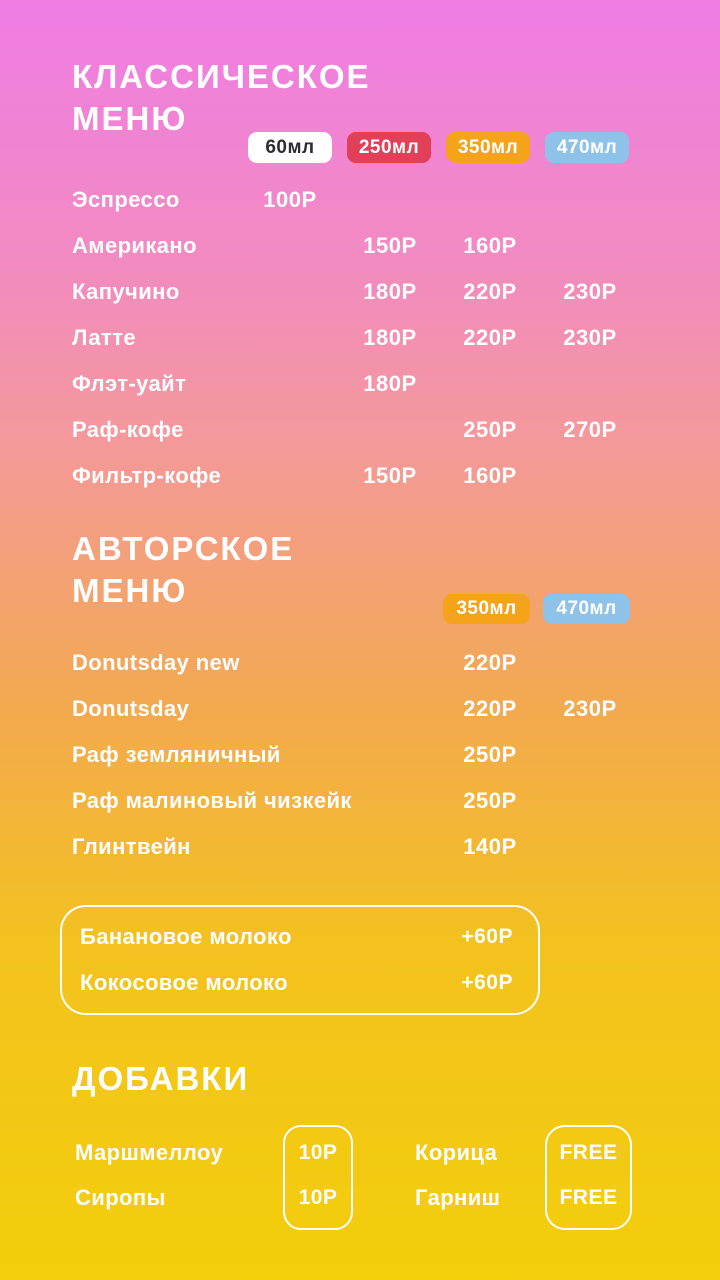  I want to click on milk-name: Кокосовое молоко, so click(184, 982).